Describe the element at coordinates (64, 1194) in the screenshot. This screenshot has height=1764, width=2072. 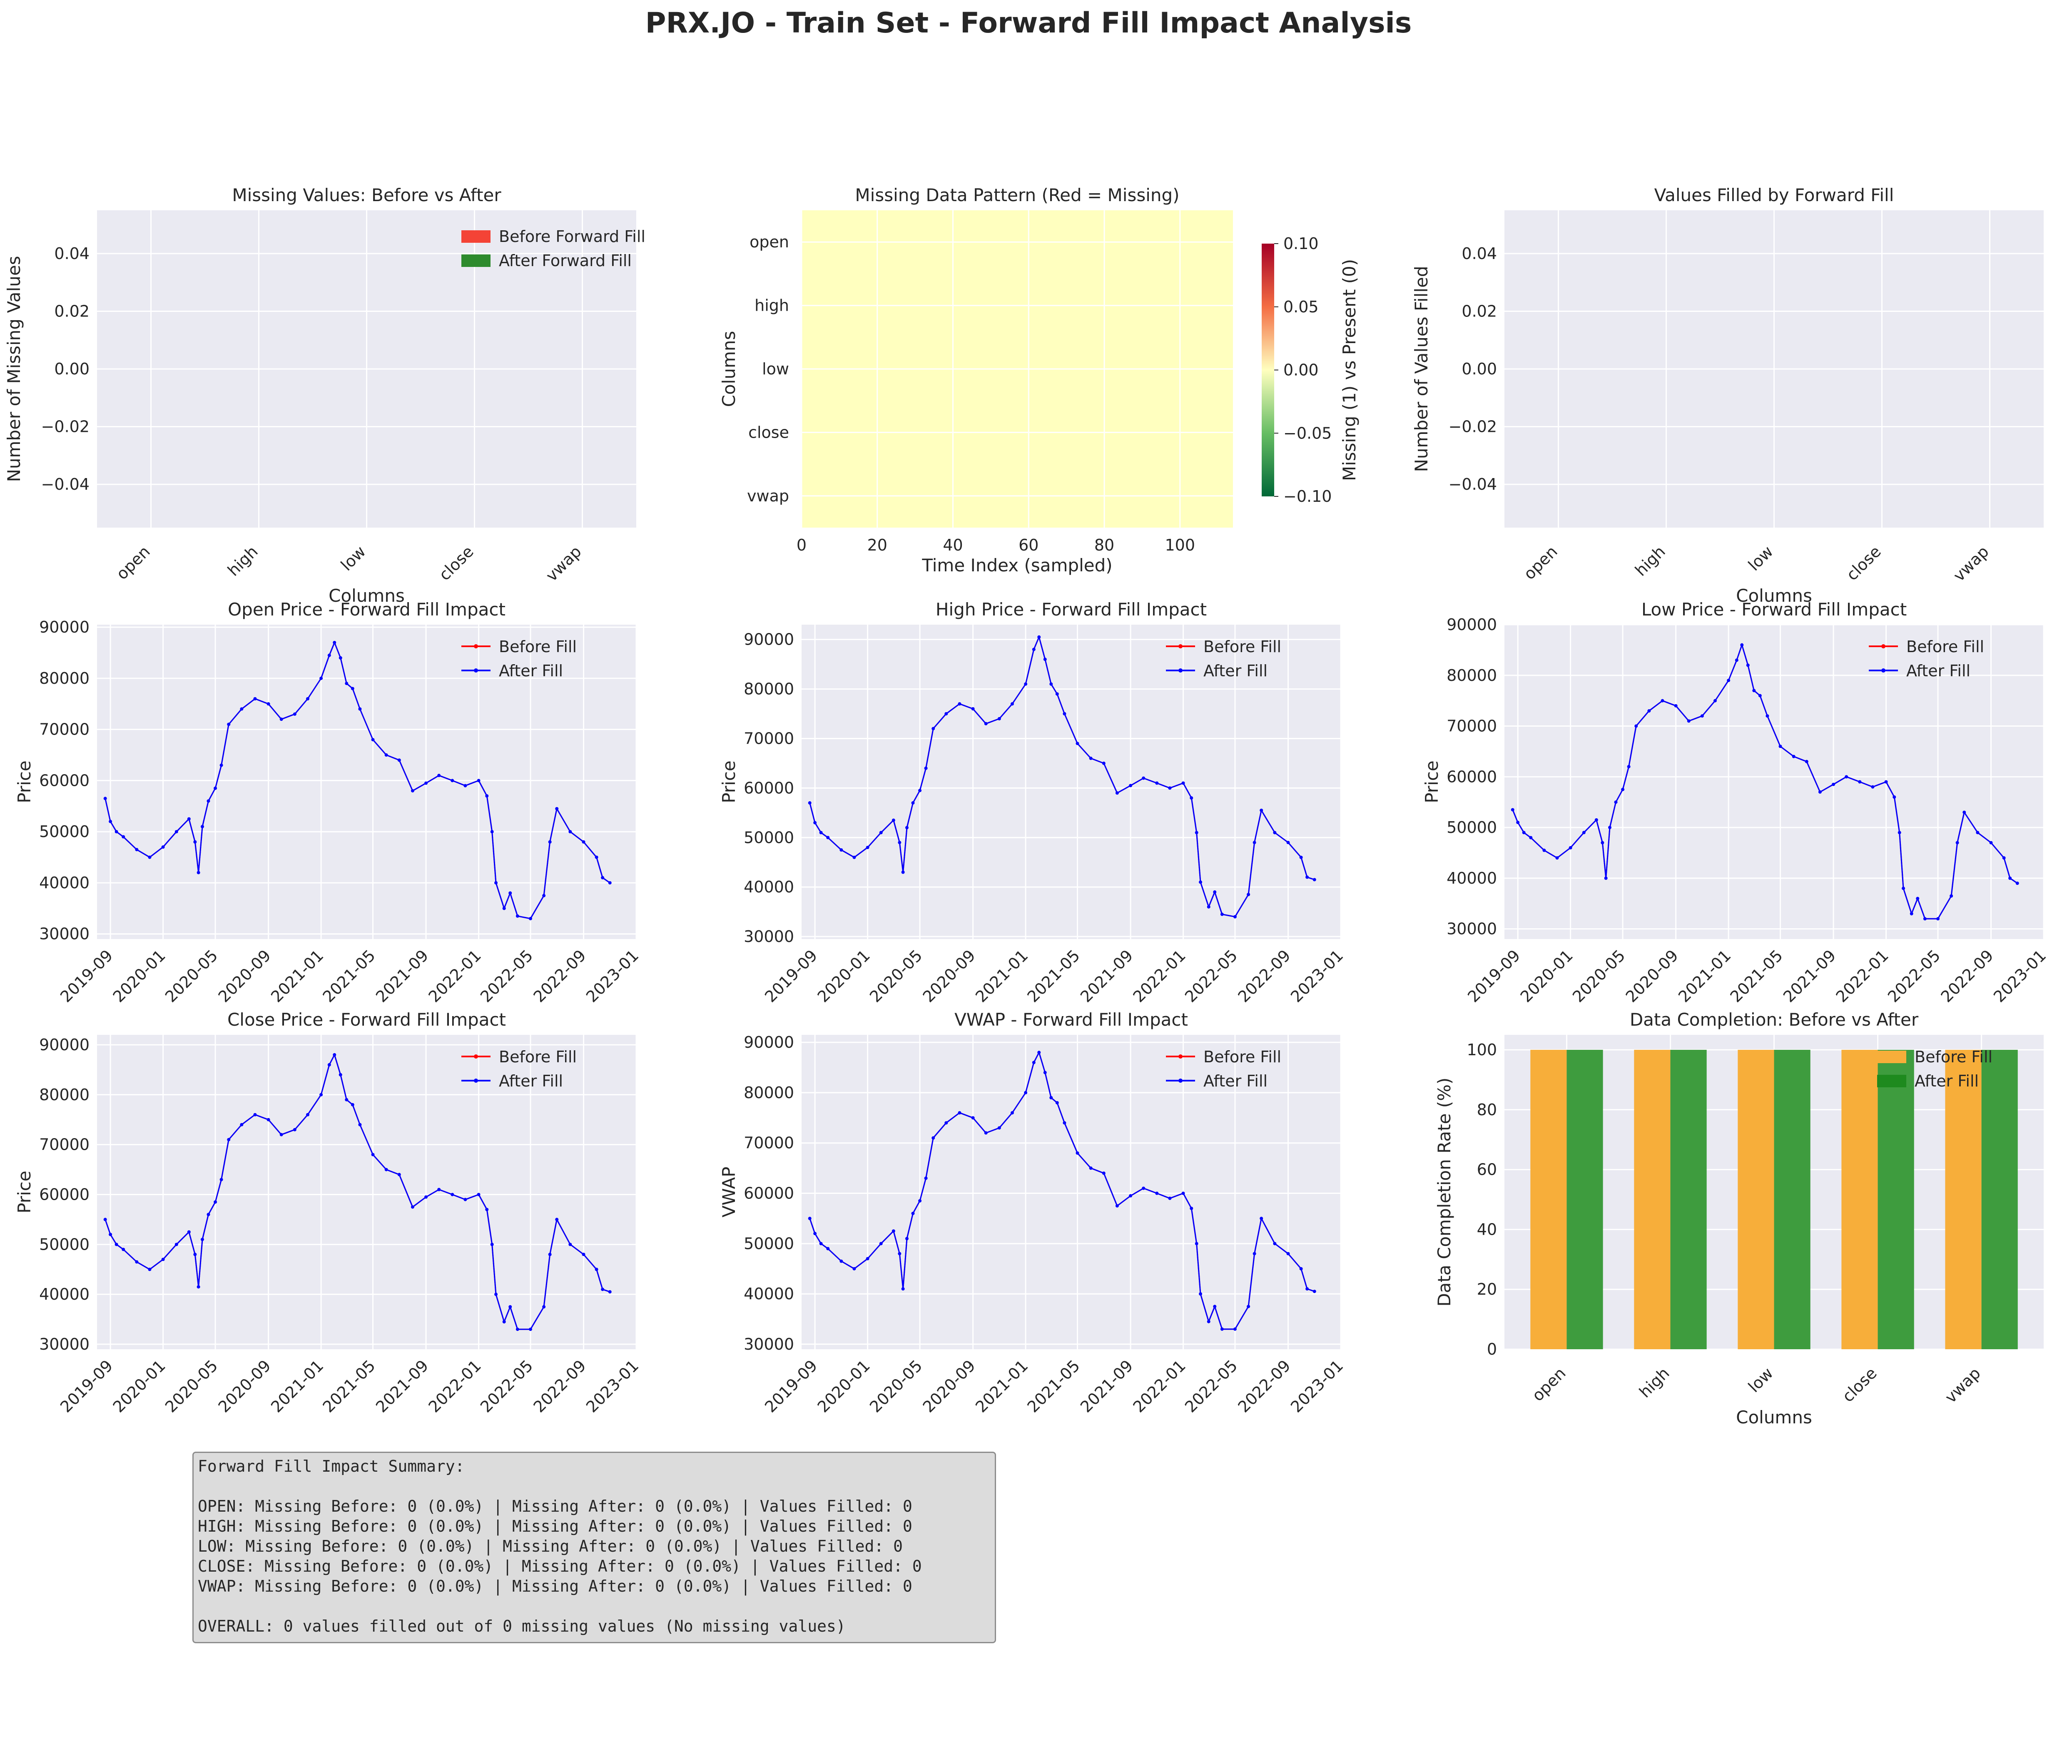
I see `y-tick-label: 60000` at that location.